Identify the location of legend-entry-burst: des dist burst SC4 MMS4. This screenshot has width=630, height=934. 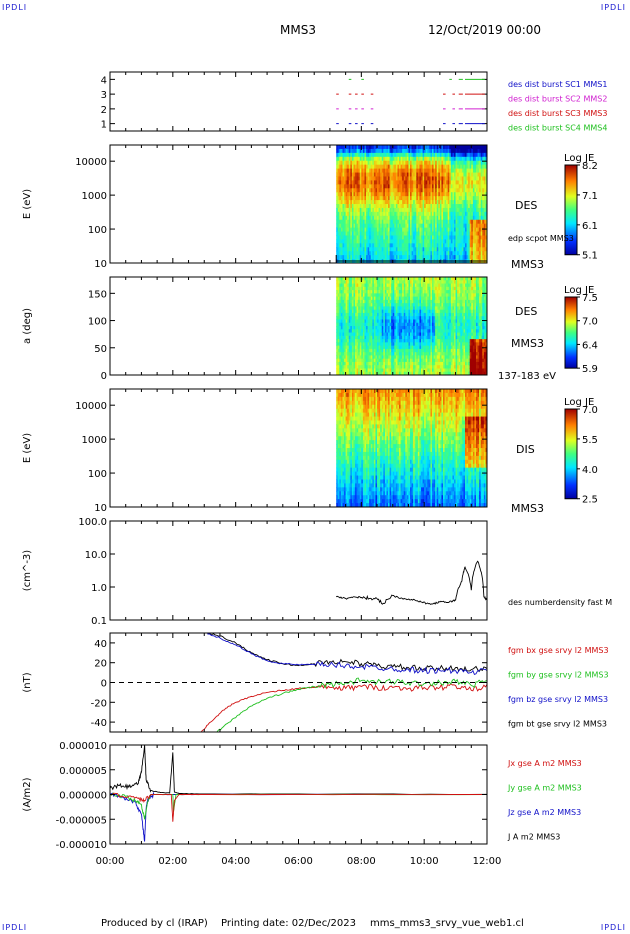
(557, 128).